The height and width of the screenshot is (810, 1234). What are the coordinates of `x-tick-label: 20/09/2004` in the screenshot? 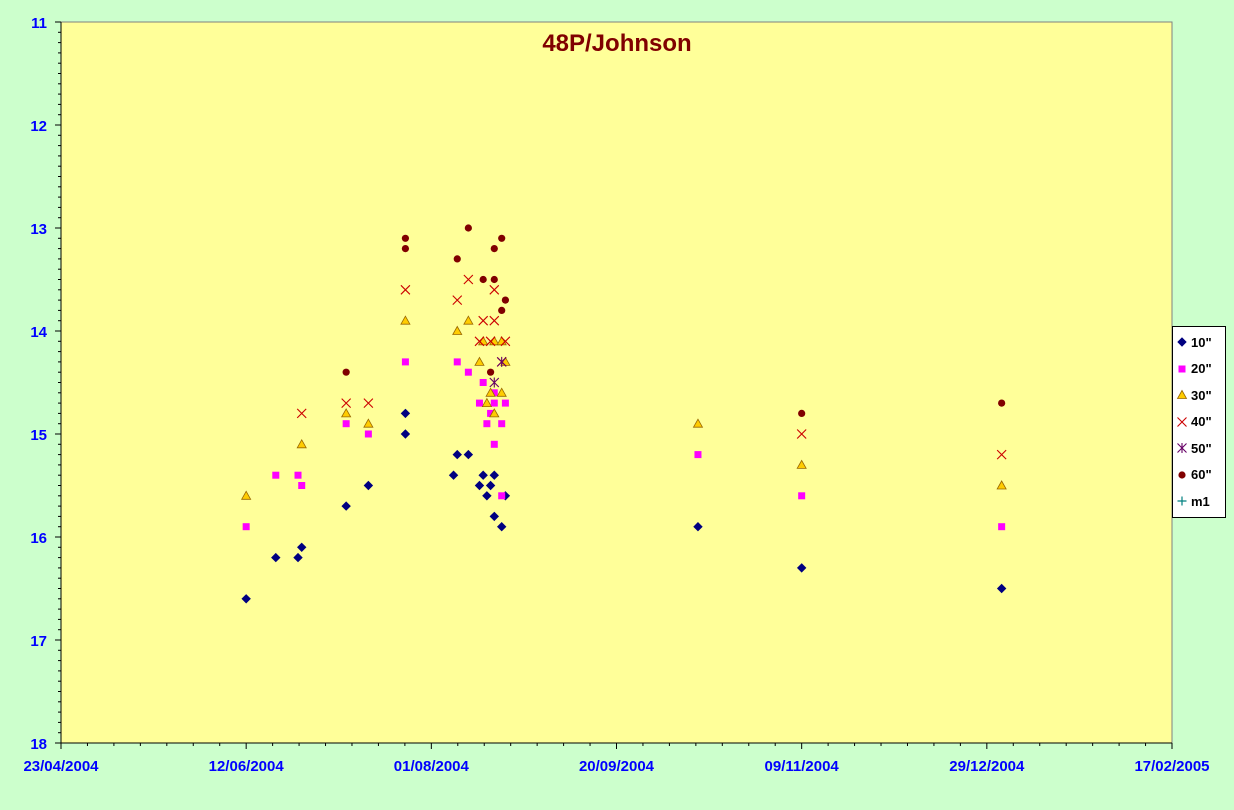 It's located at (617, 766).